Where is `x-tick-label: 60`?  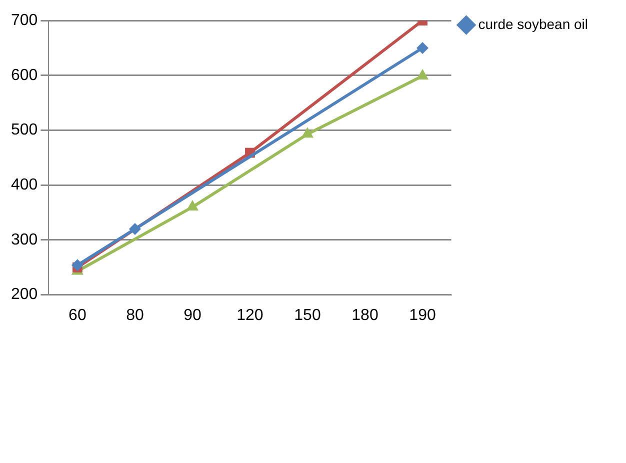 x-tick-label: 60 is located at coordinates (77, 315).